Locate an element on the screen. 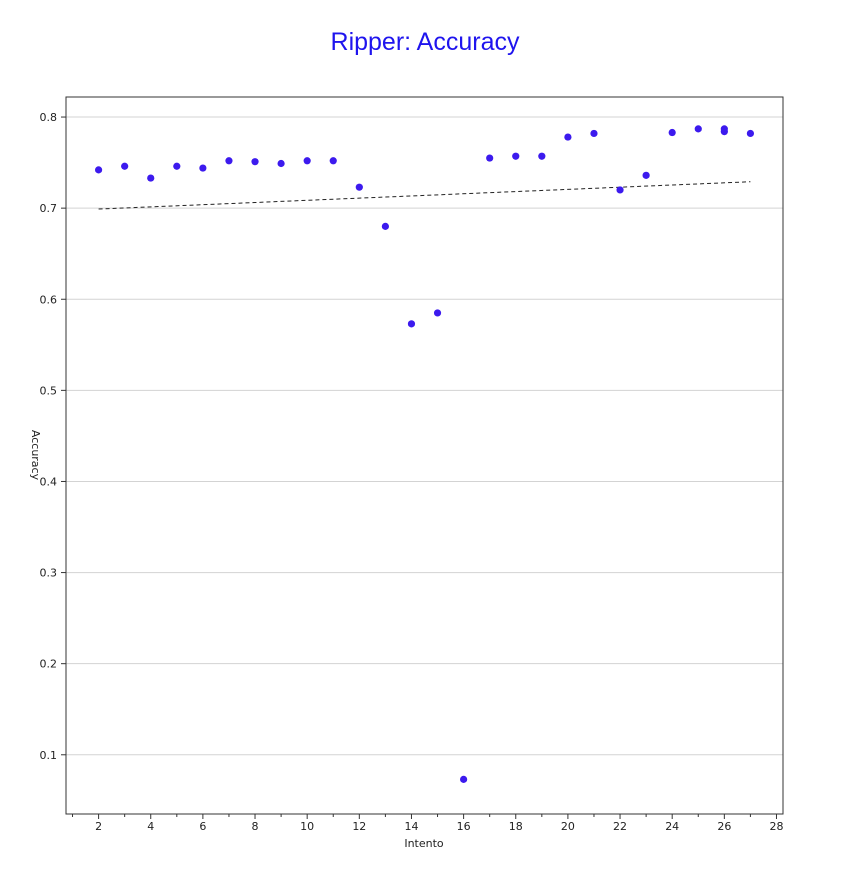  chart-title: Ripper: Accuracy is located at coordinates (425, 42).